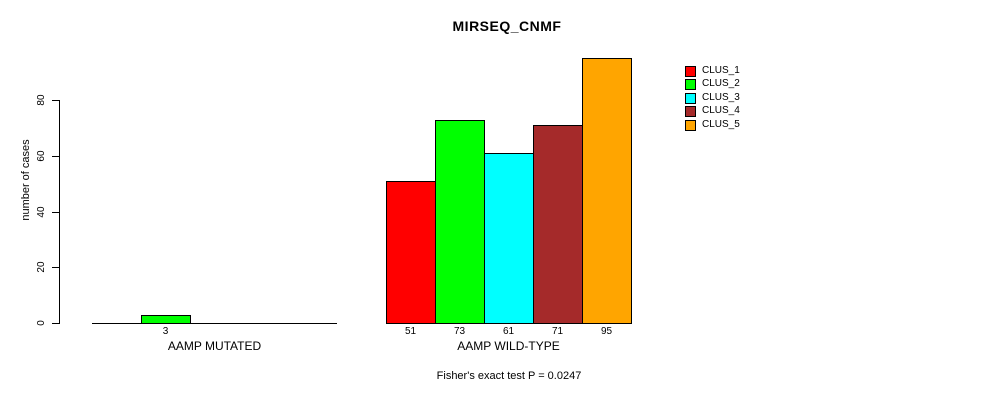 This screenshot has height=400, width=990. Describe the element at coordinates (721, 124) in the screenshot. I see `legend-label: CLUS_5` at that location.